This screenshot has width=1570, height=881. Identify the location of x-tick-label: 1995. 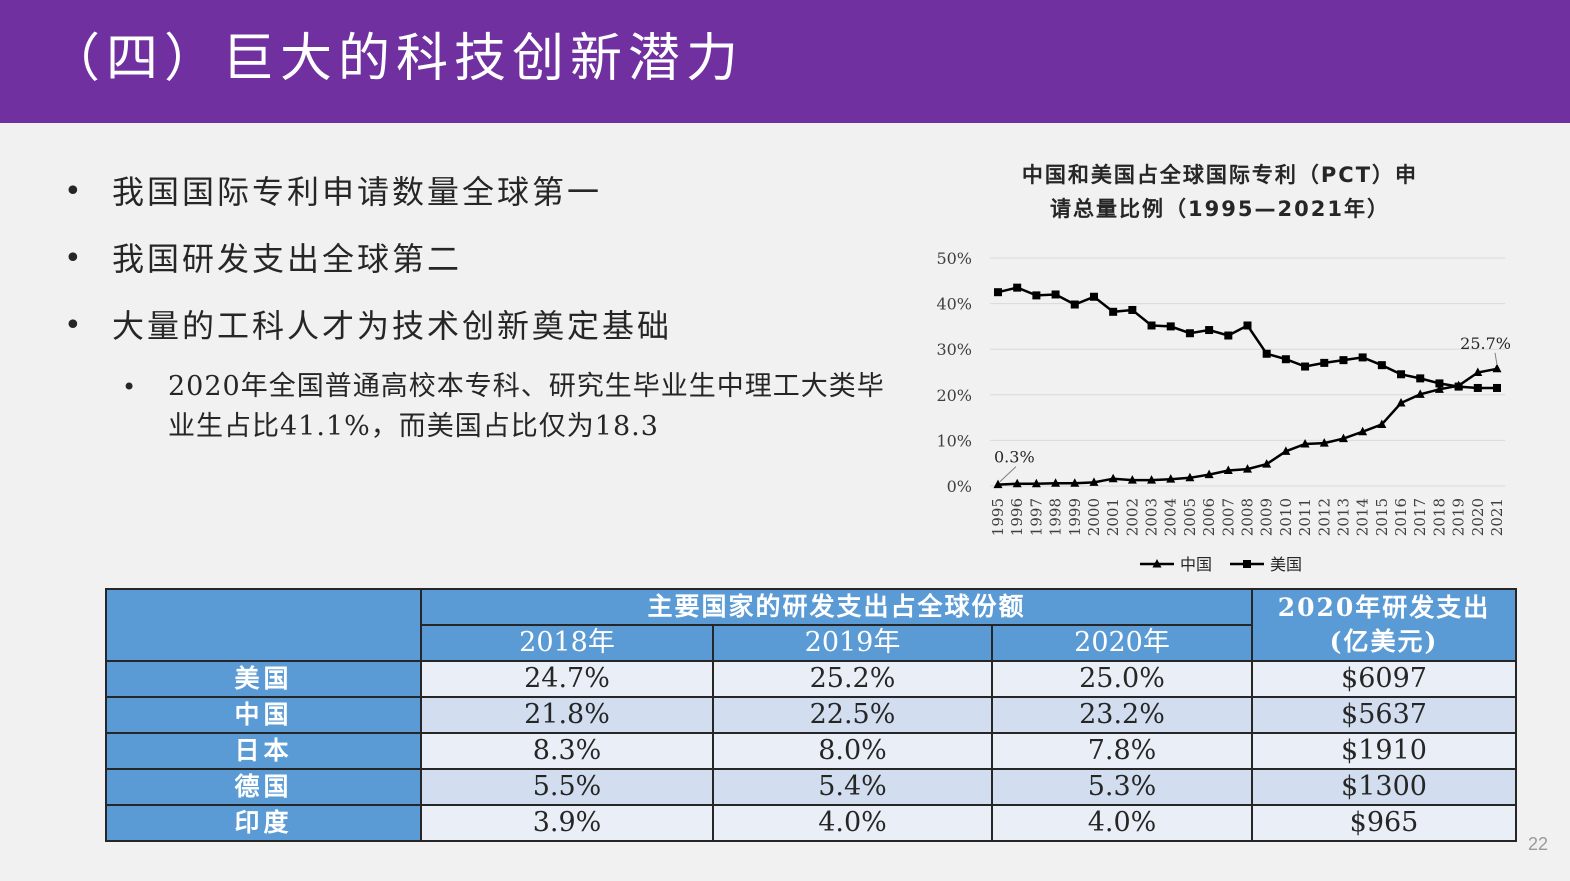
(998, 517).